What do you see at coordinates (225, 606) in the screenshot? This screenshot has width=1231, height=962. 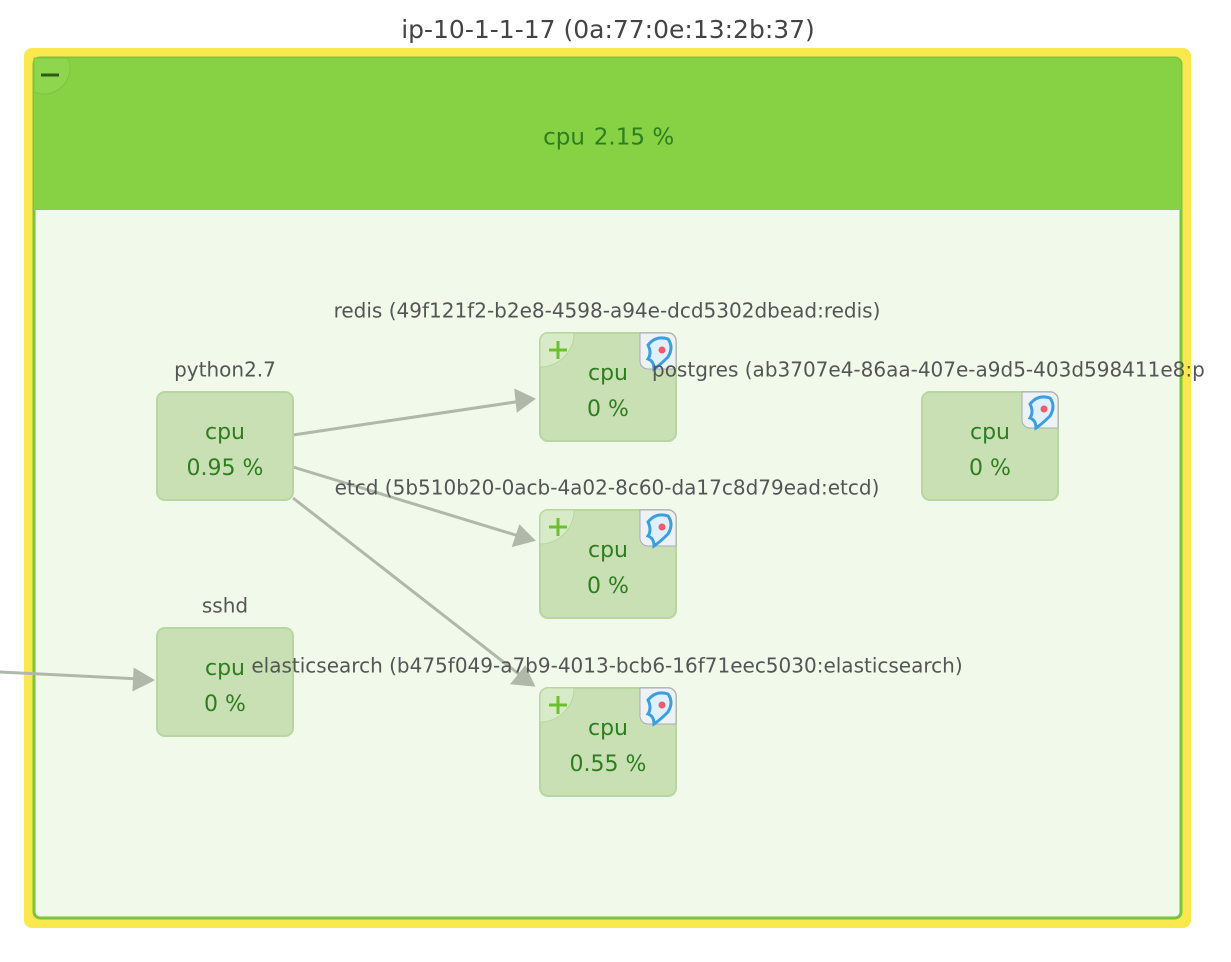 I see `node-label: sshd` at bounding box center [225, 606].